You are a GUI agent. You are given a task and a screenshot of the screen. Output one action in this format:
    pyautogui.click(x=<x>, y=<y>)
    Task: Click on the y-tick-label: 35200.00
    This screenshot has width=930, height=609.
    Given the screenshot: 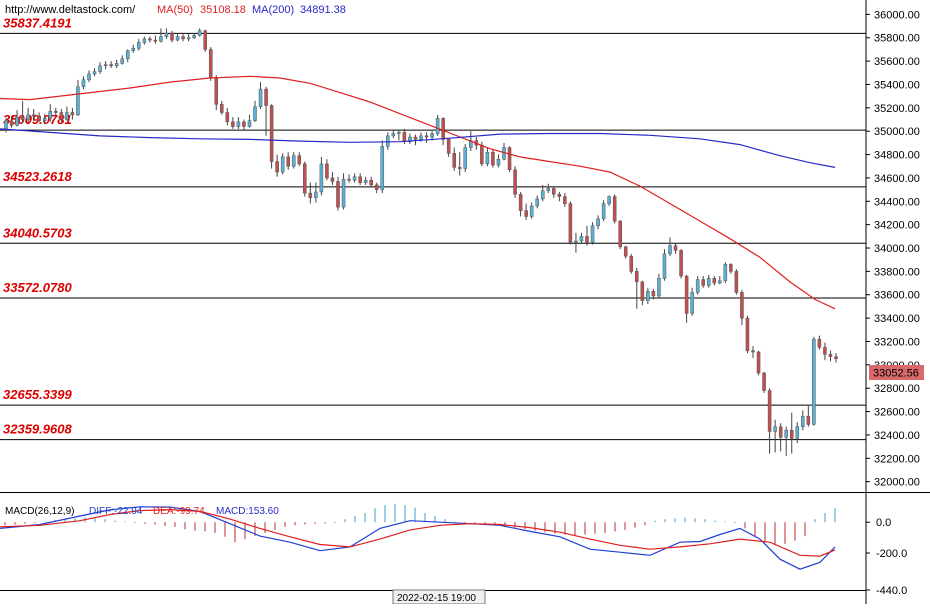 What is the action you would take?
    pyautogui.click(x=897, y=109)
    